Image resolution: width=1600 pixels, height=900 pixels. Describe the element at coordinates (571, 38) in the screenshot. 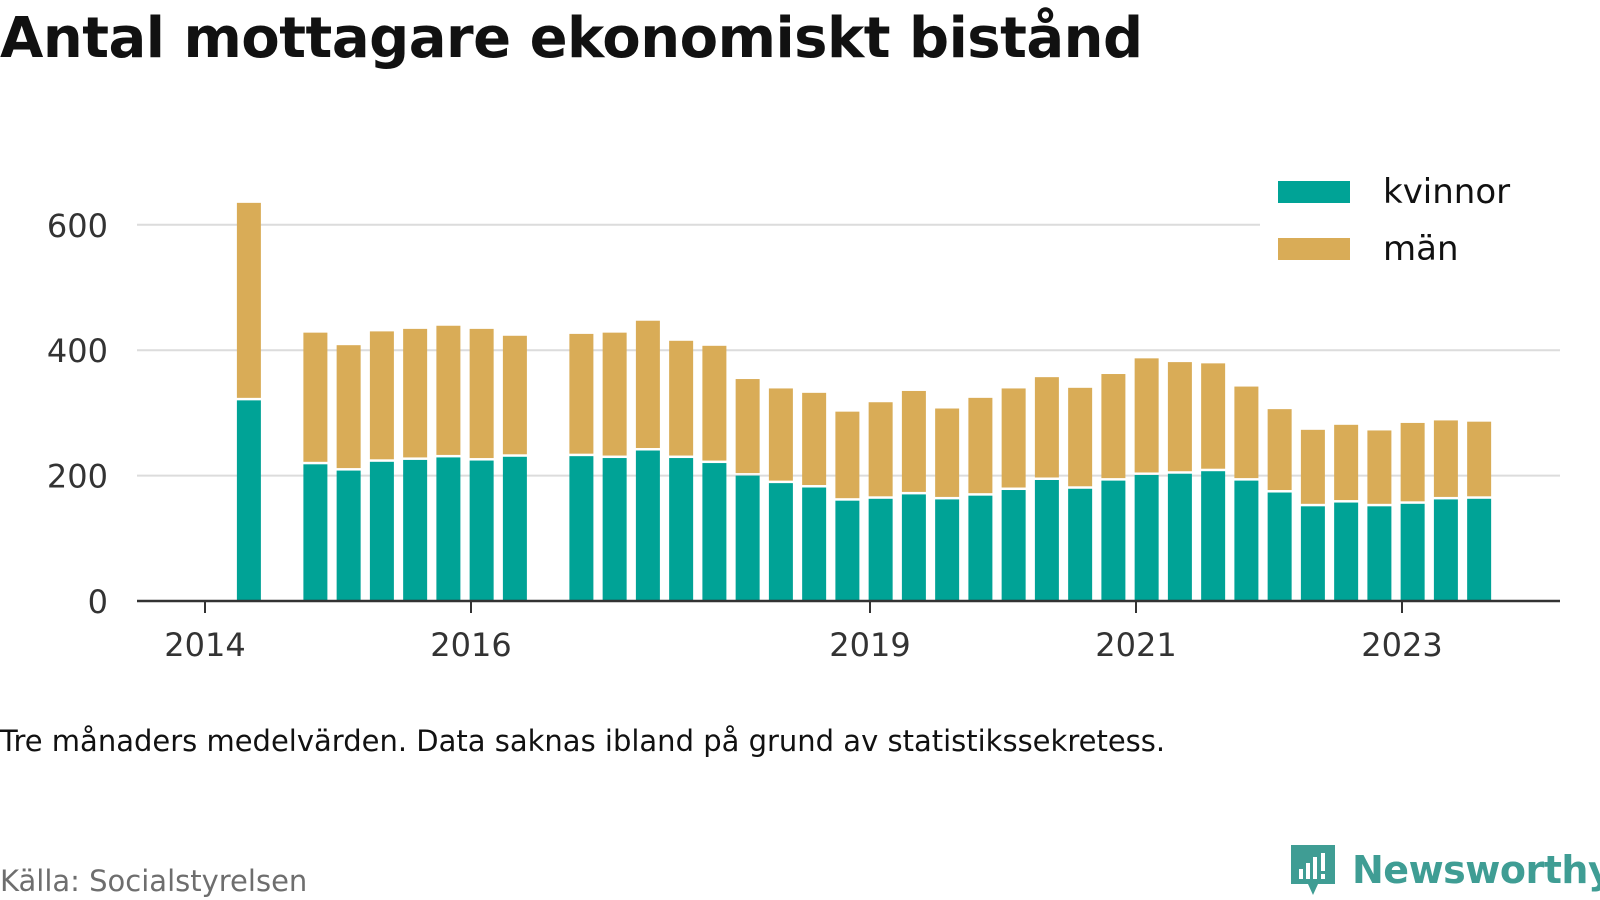

I see `chart-title: Antal mottagare ekonomiskt bistånd` at that location.